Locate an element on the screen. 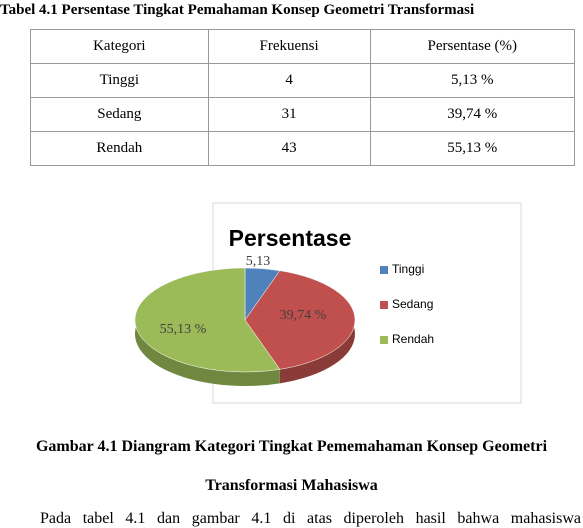 The width and height of the screenshot is (583, 528). table-cell: Sedang is located at coordinates (119, 114).